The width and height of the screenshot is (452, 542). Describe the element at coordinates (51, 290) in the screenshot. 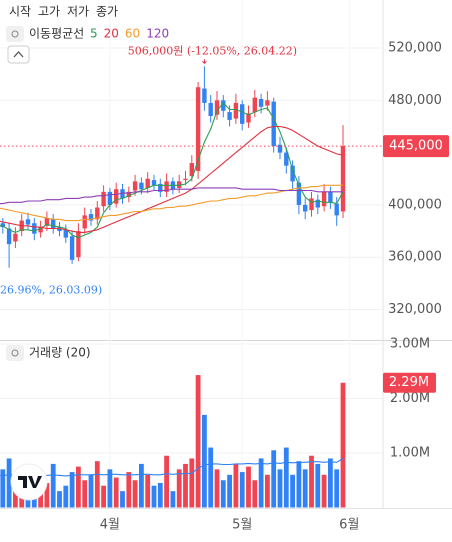

I see `min-annotation: 26.96%, 26.03.09)` at that location.